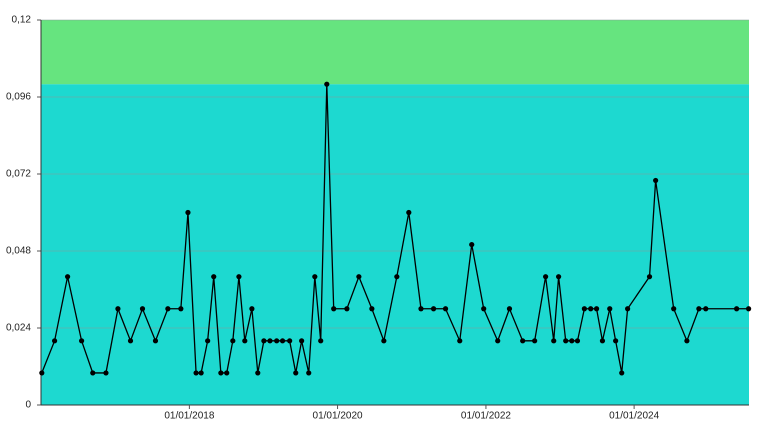 The image size is (765, 436). Describe the element at coordinates (486, 416) in the screenshot. I see `x-tick-label: 01/01/2022` at that location.